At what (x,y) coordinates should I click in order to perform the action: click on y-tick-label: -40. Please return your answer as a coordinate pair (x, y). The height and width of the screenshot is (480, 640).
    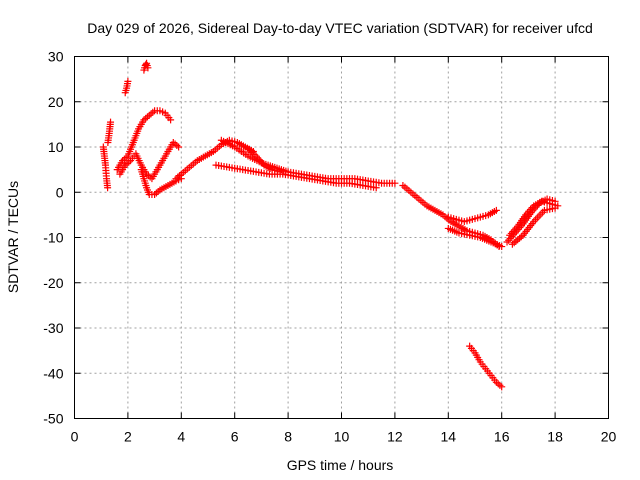
    Looking at the image, I should click on (53, 373).